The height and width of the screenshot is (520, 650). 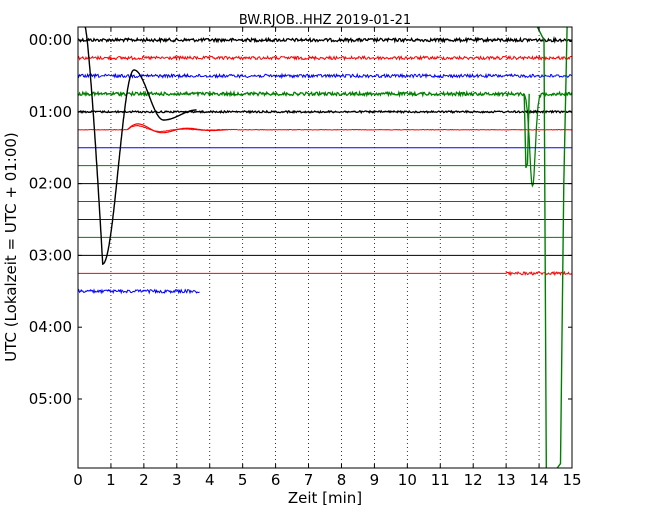 I want to click on trace-event-wave, so click(x=140, y=145).